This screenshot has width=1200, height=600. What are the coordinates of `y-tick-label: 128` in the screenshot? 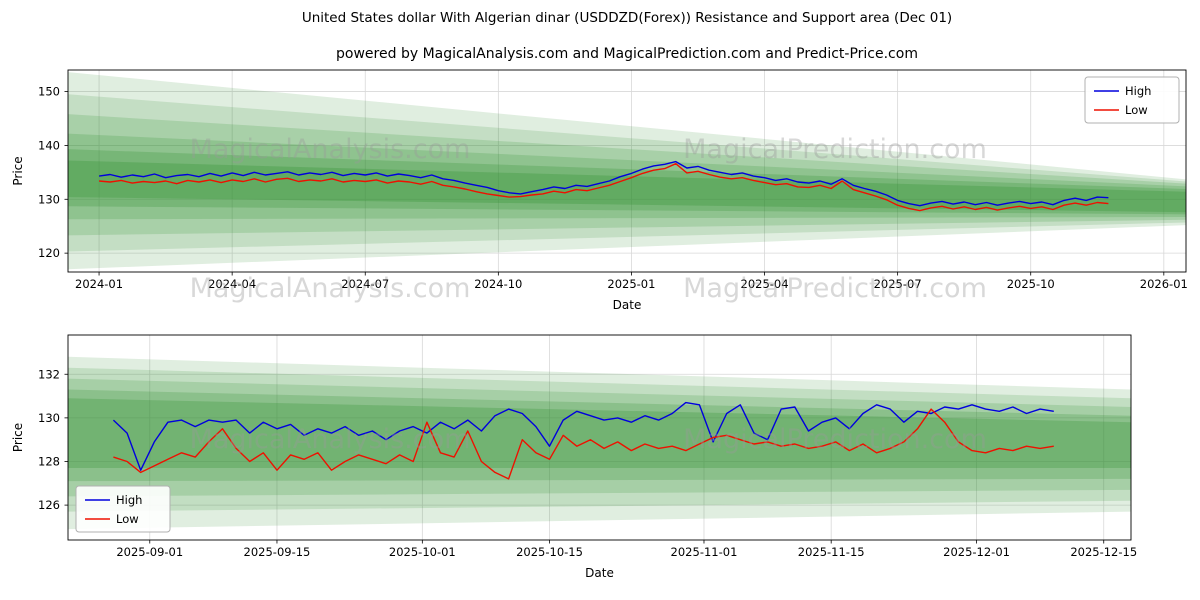 It's located at (49, 461).